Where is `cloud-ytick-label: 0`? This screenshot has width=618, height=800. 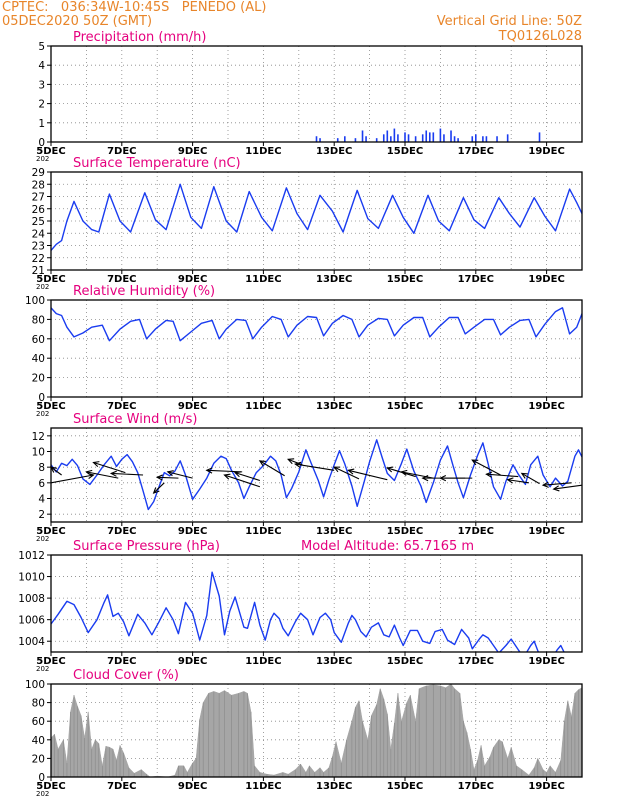 cloud-ytick-label: 0 is located at coordinates (41, 778).